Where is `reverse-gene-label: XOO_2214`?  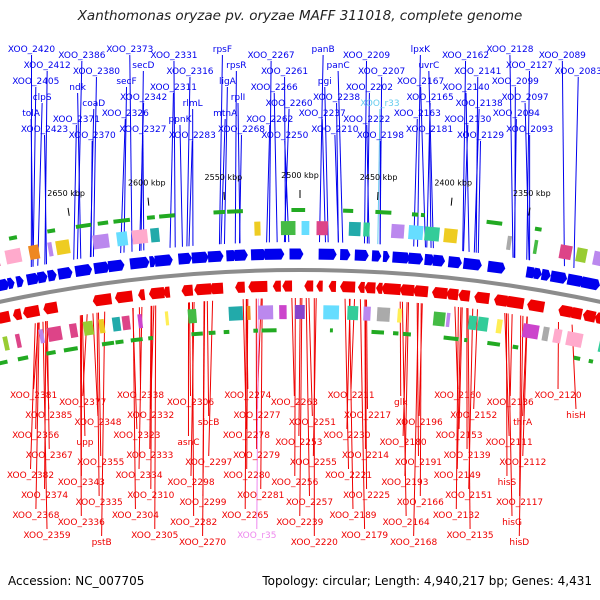
reverse-gene-label: XOO_2214 is located at coordinates (365, 456).